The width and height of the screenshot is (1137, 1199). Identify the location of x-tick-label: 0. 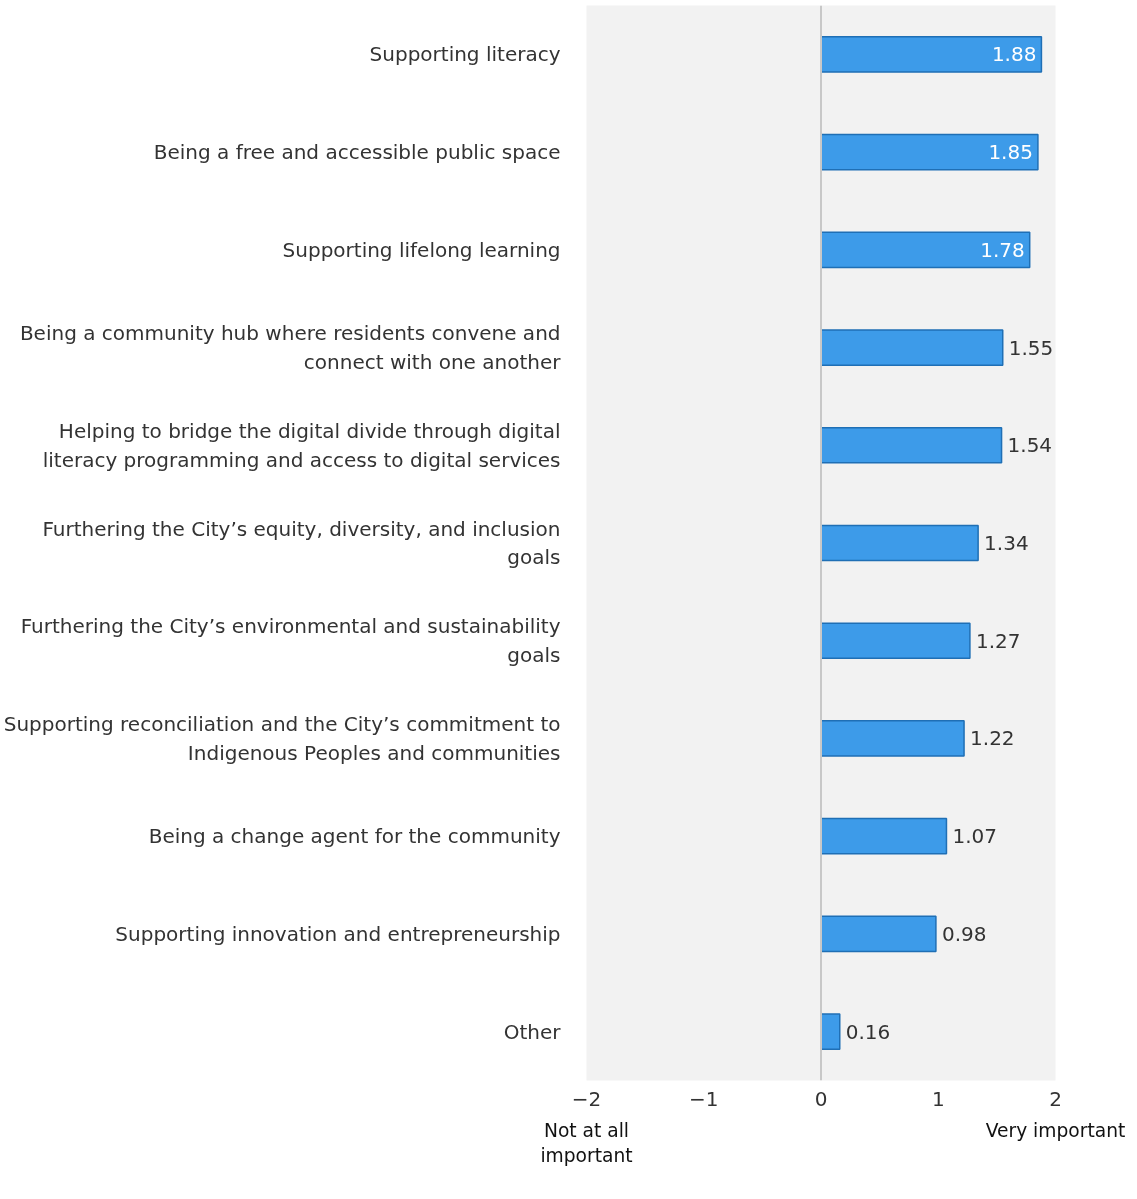
(821, 1098).